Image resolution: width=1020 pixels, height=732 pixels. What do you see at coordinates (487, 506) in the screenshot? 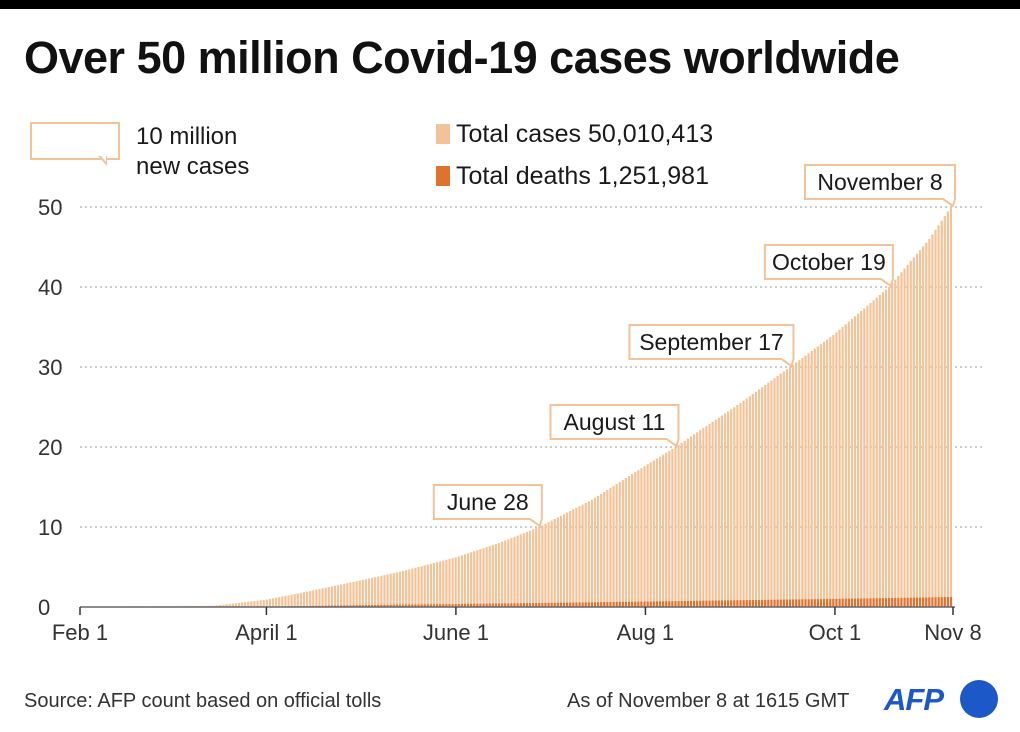
I see `milestone-callout: June 28` at bounding box center [487, 506].